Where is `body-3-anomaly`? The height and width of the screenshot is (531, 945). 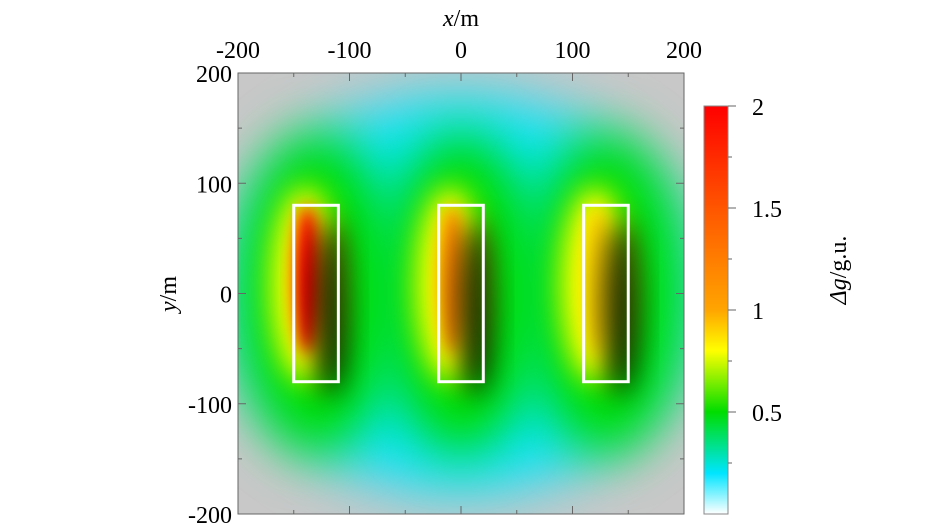 body-3-anomaly is located at coordinates (604, 293).